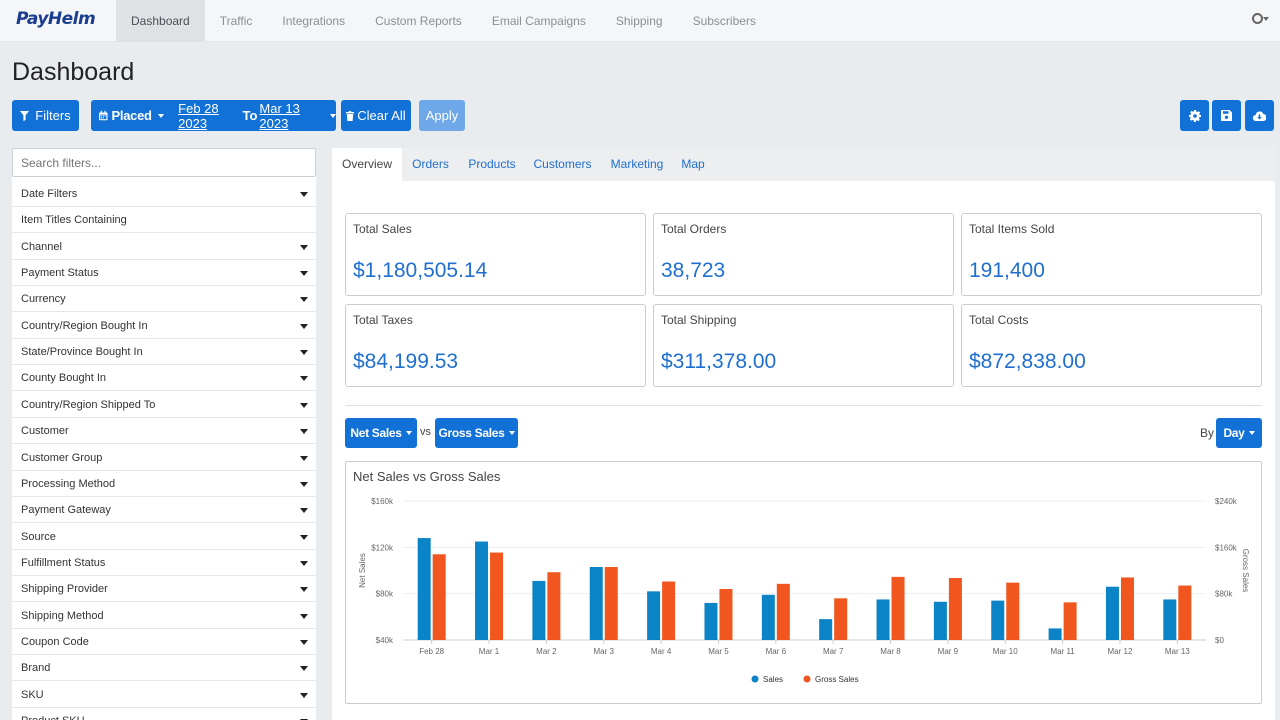  Describe the element at coordinates (164, 616) in the screenshot. I see `filter-item: Shipping Method` at that location.